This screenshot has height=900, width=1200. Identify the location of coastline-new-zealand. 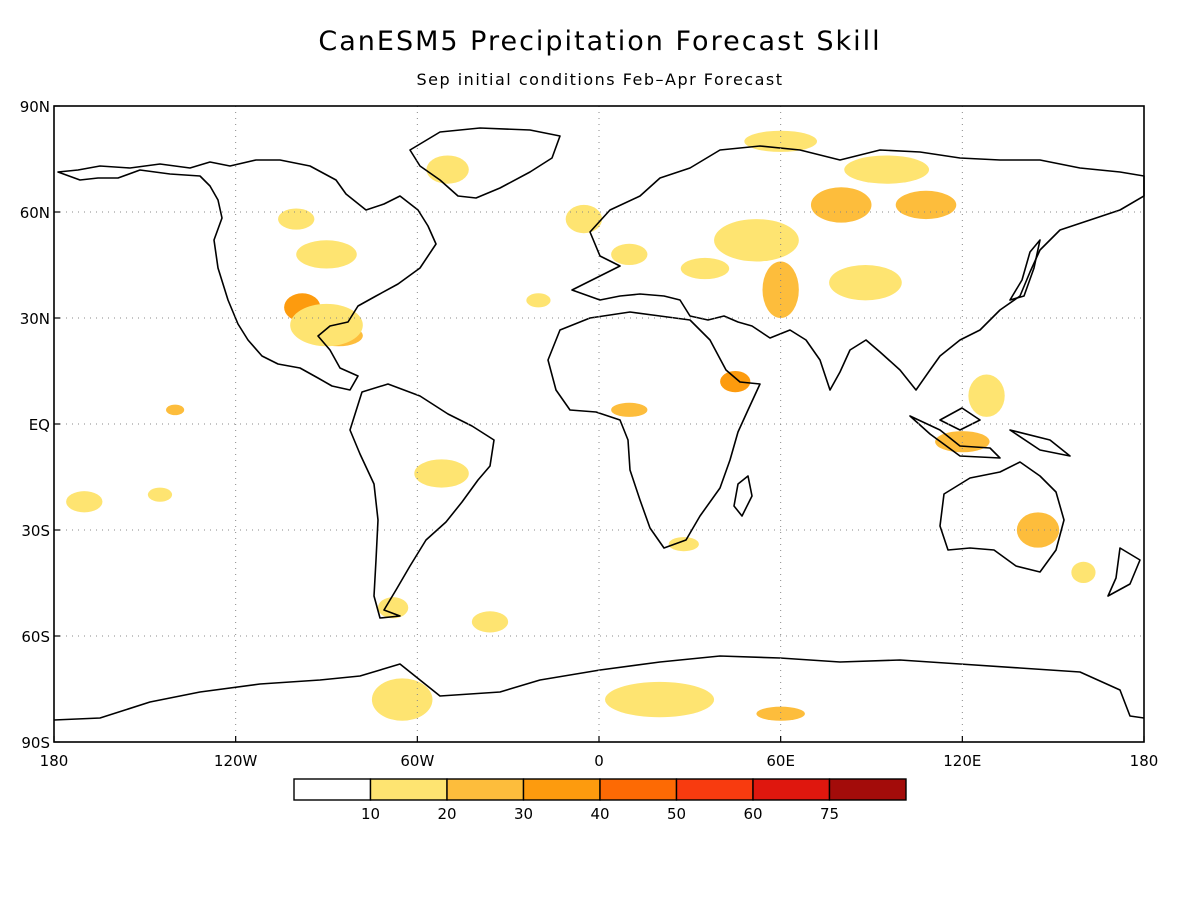
(1124, 572).